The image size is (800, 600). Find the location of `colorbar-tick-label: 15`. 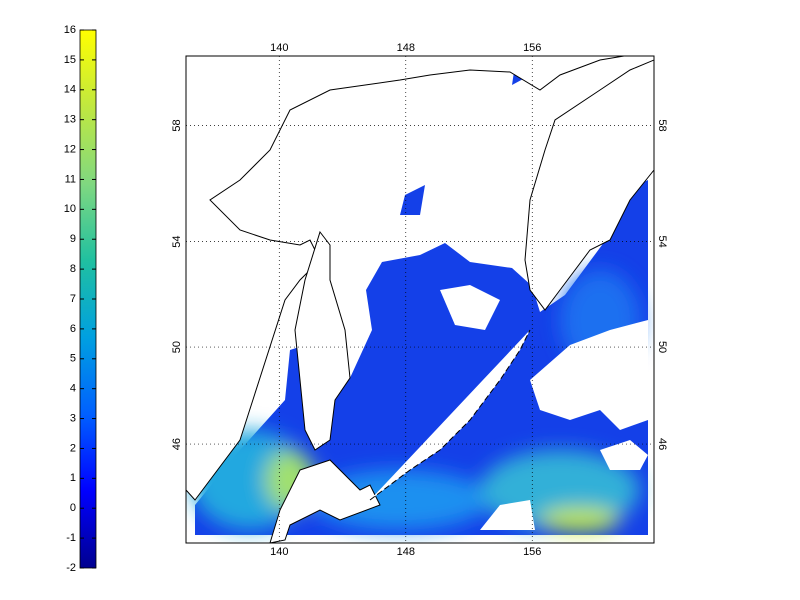

colorbar-tick-label: 15 is located at coordinates (70, 60).